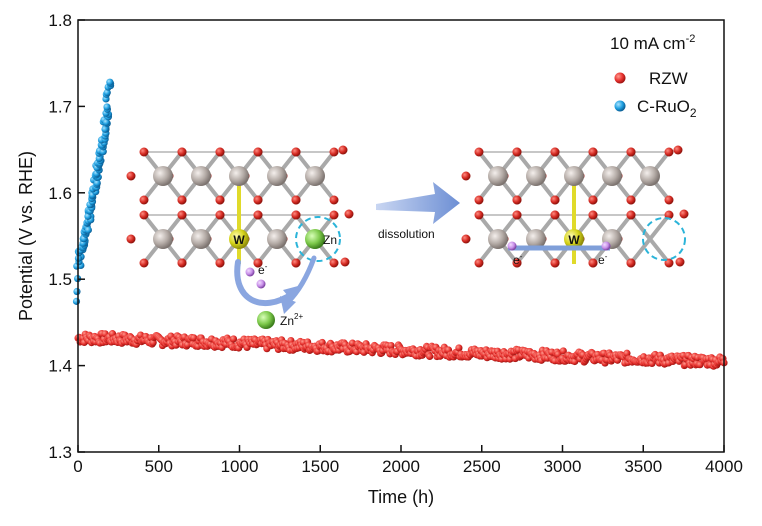  What do you see at coordinates (640, 227) in the screenshot?
I see `lattice-bond` at bounding box center [640, 227].